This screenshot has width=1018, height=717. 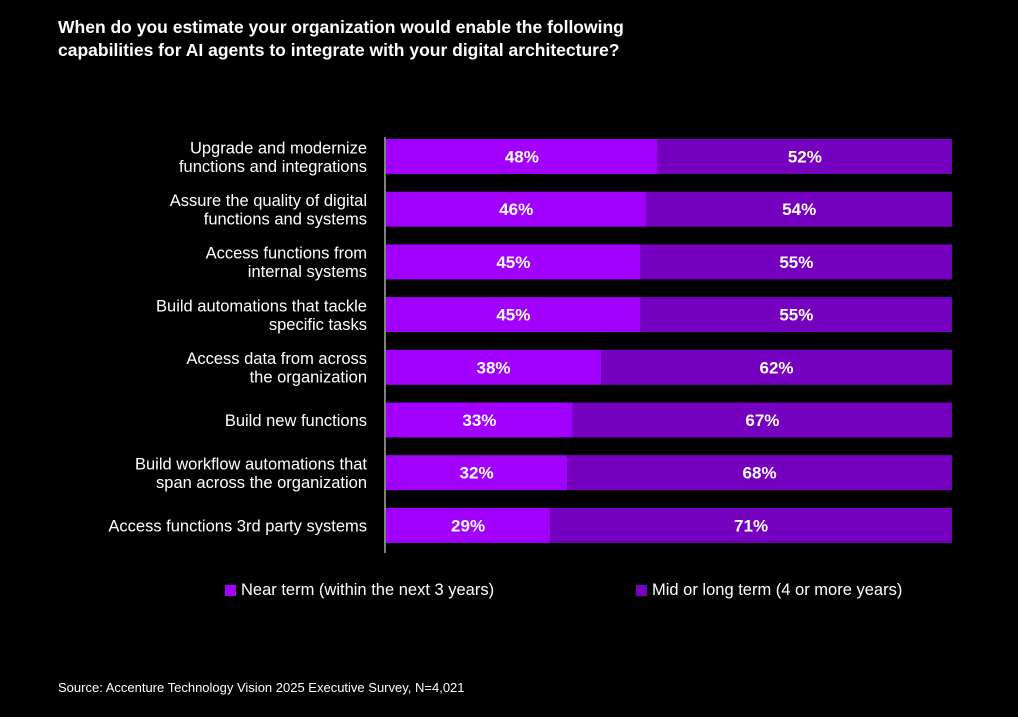 I want to click on value-label-mid-long-term-6: 67%, so click(x=762, y=420).